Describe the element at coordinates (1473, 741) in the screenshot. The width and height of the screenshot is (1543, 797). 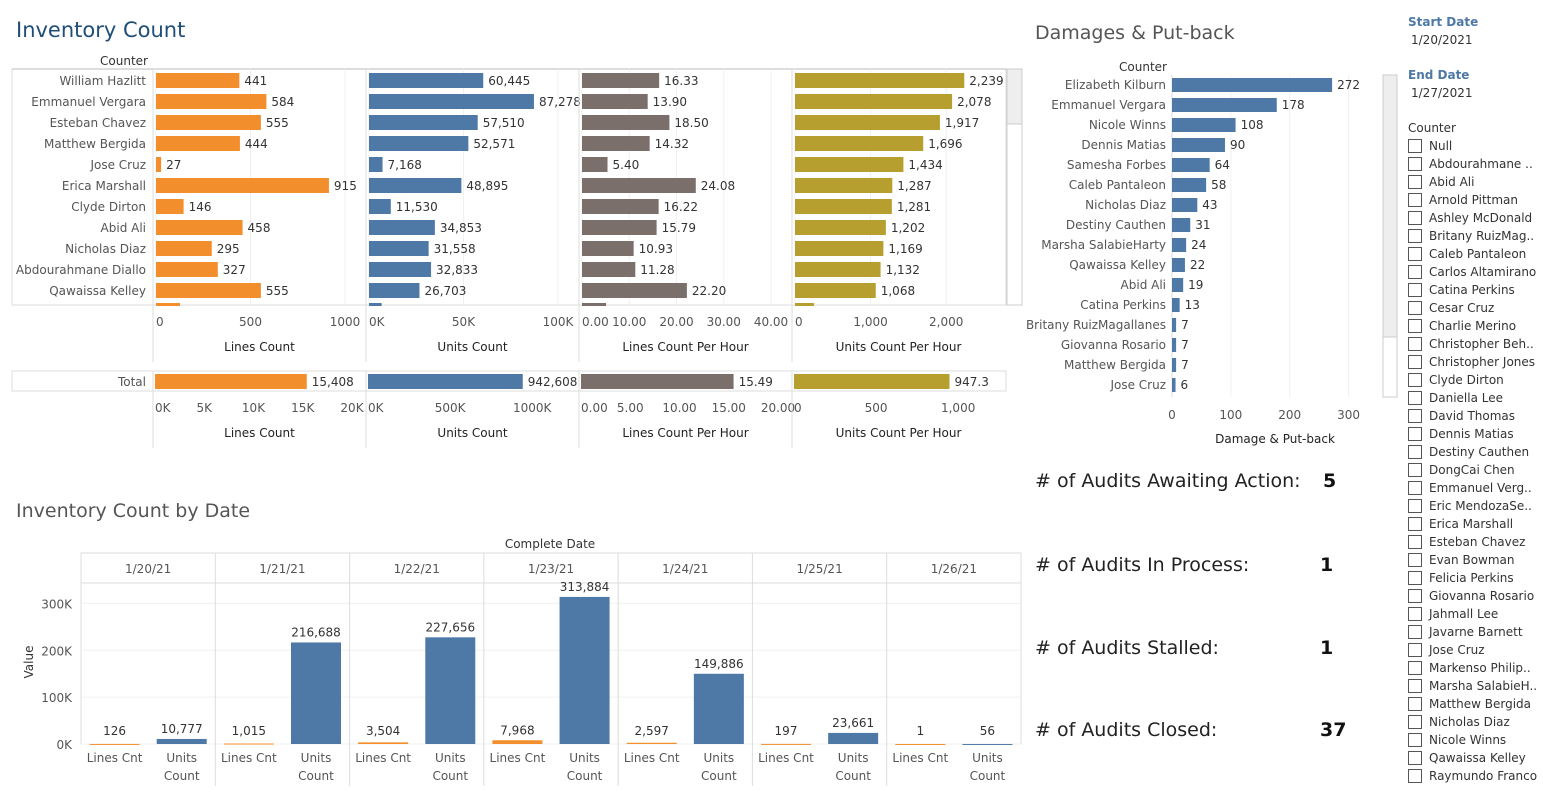
I see `counter-filter-item: Nicole Winns` at that location.